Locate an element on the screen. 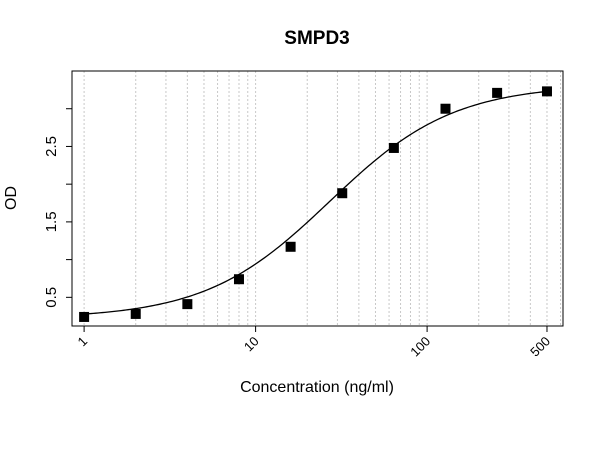 The height and width of the screenshot is (450, 600). x-axis-label: Concentration (ng/ml) is located at coordinates (317, 387).